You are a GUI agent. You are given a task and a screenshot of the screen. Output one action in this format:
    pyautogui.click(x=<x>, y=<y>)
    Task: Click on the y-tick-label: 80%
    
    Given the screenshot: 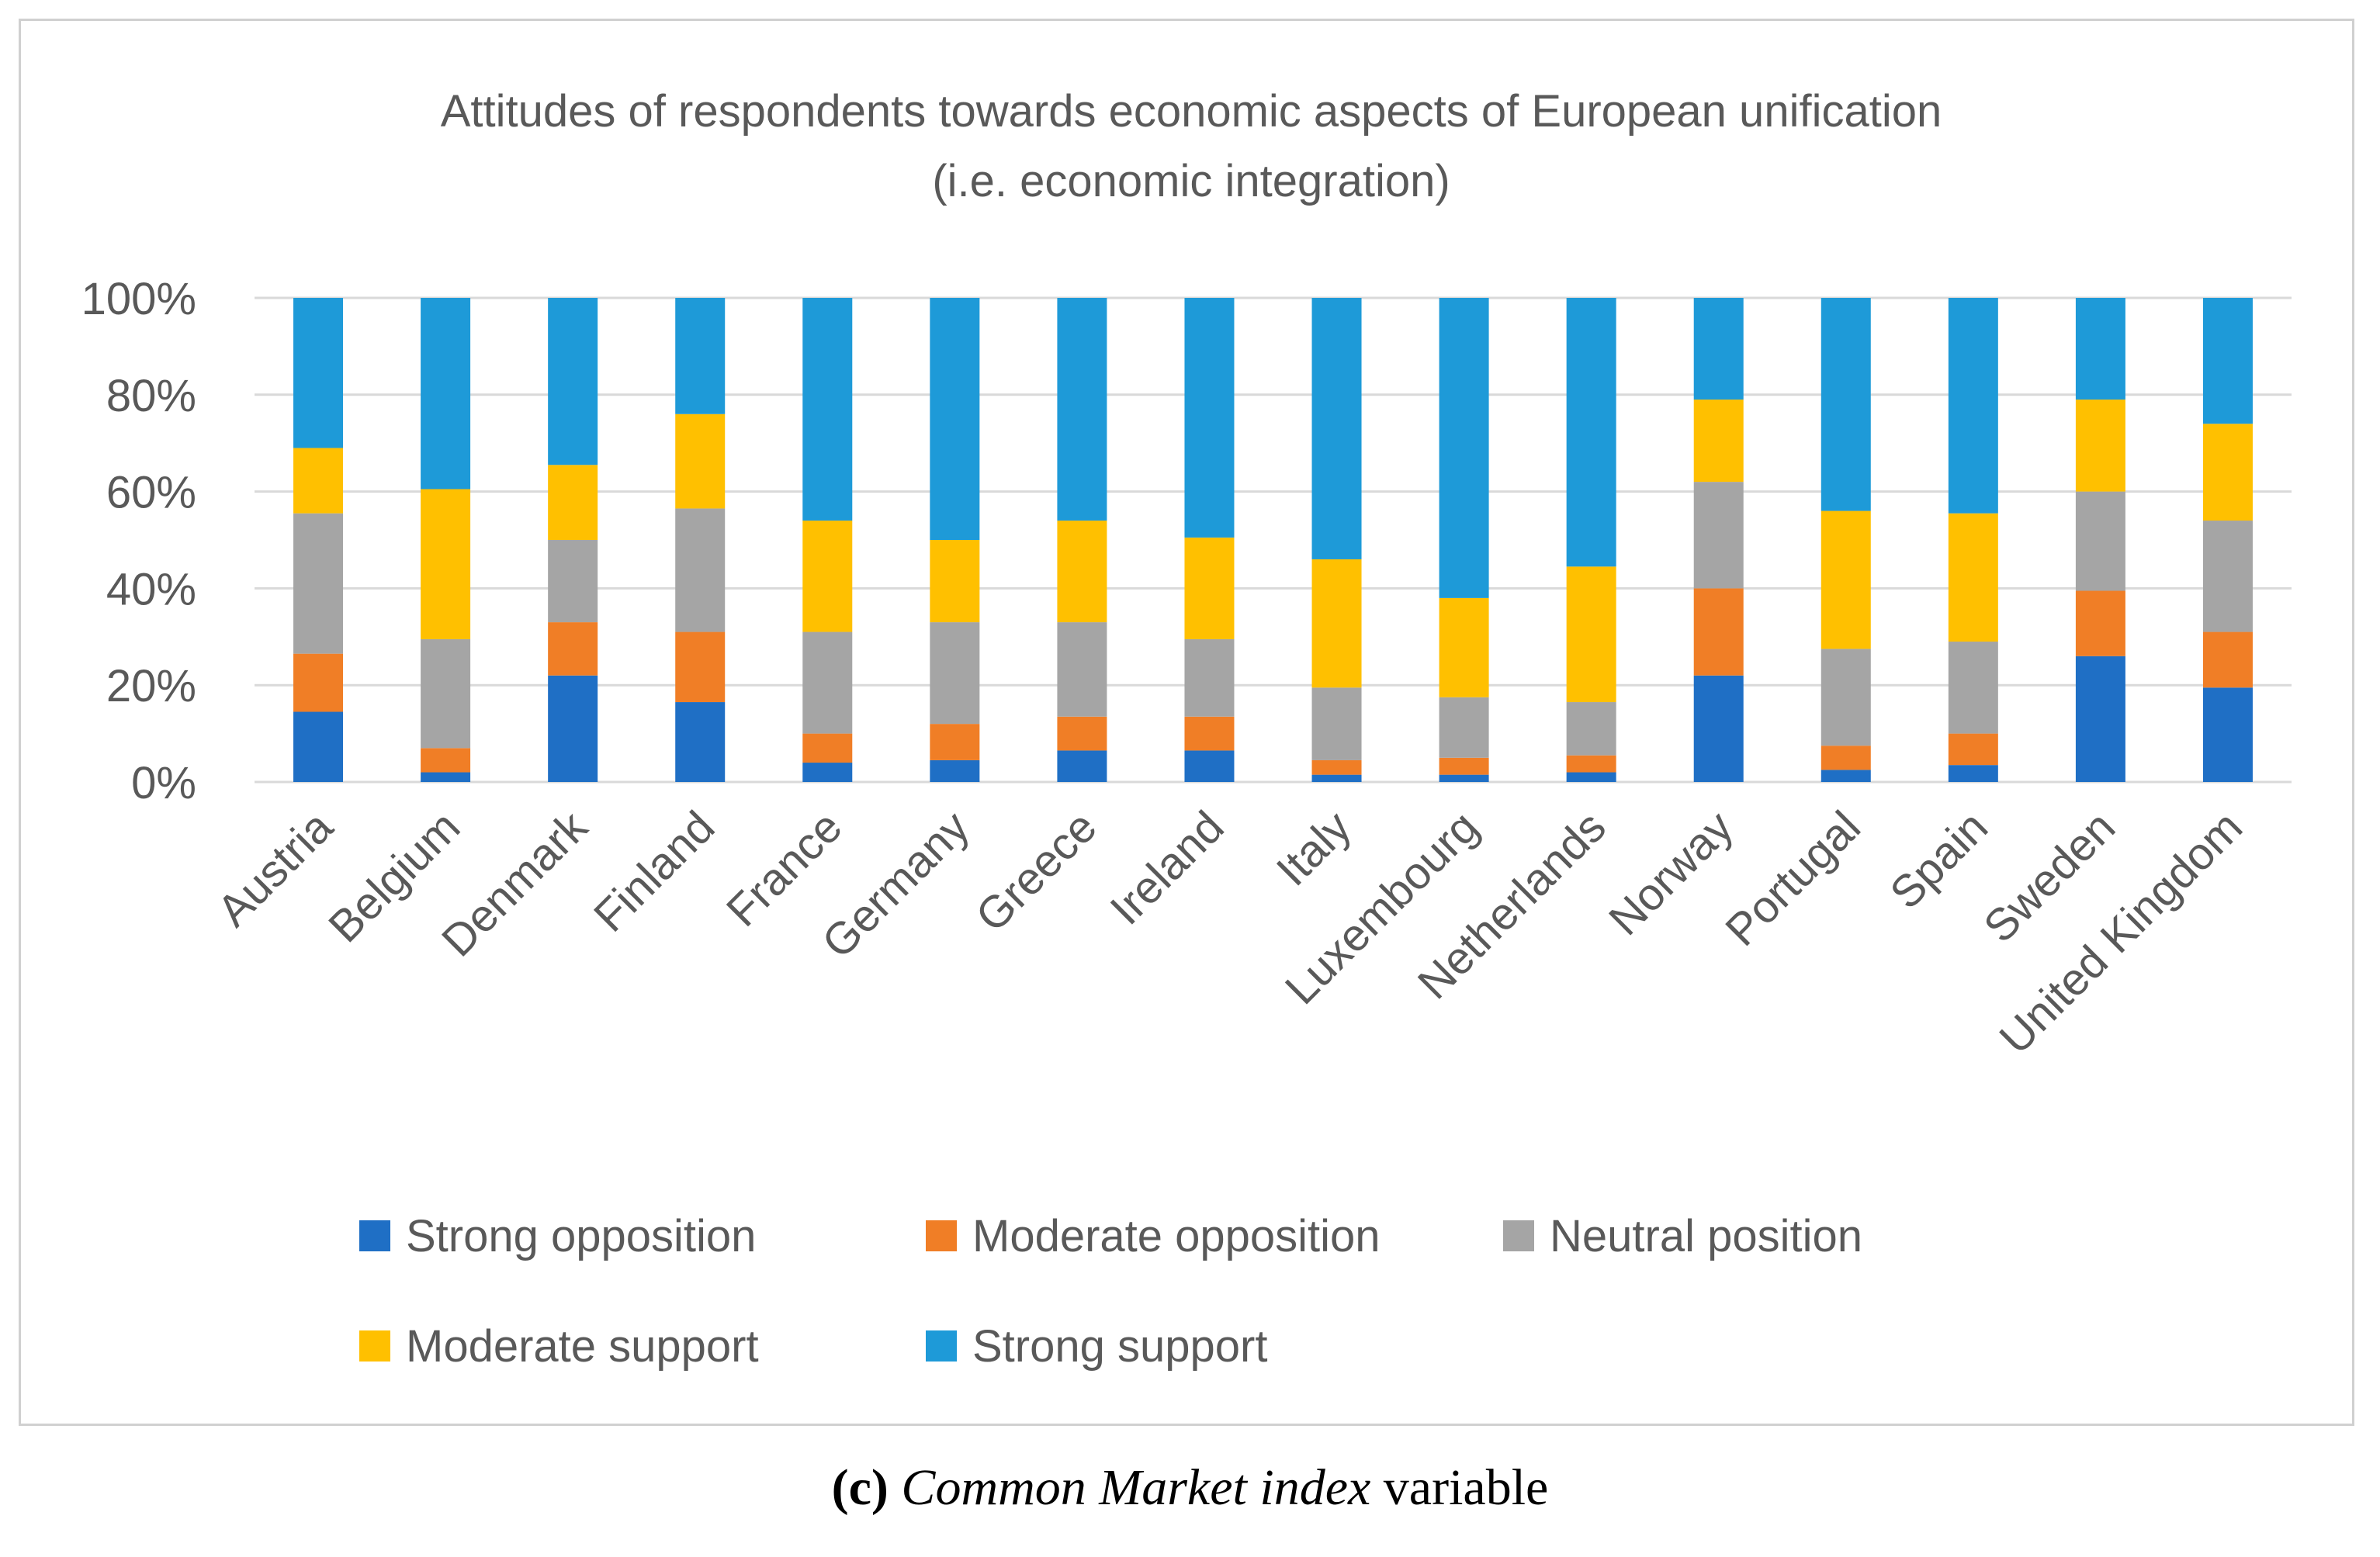 What is the action you would take?
    pyautogui.click(x=151, y=396)
    